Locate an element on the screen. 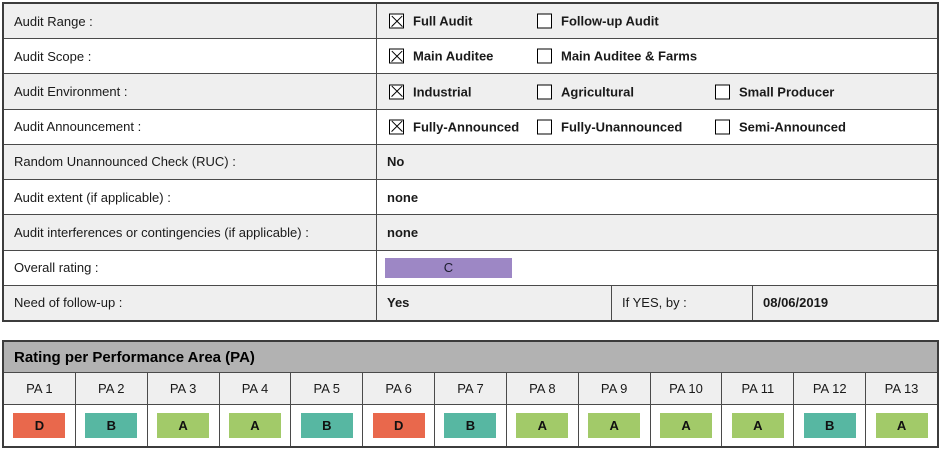 This screenshot has height=452, width=941. pa-4-cell: A is located at coordinates (256, 425).